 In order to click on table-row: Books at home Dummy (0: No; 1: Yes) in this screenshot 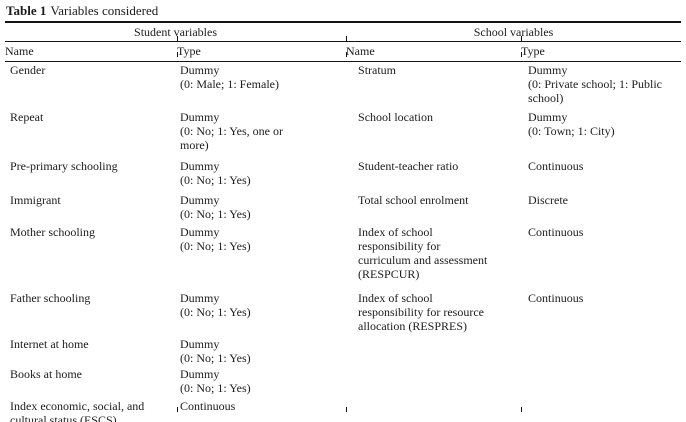, I will do `click(343, 382)`.